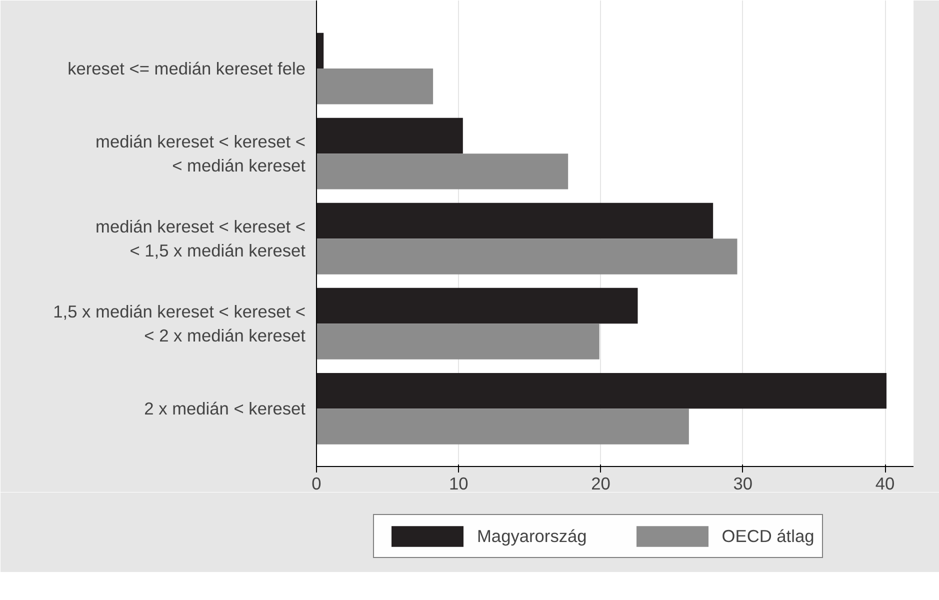 This screenshot has height=600, width=939. Describe the element at coordinates (458, 484) in the screenshot. I see `x-tick-label: 10` at that location.